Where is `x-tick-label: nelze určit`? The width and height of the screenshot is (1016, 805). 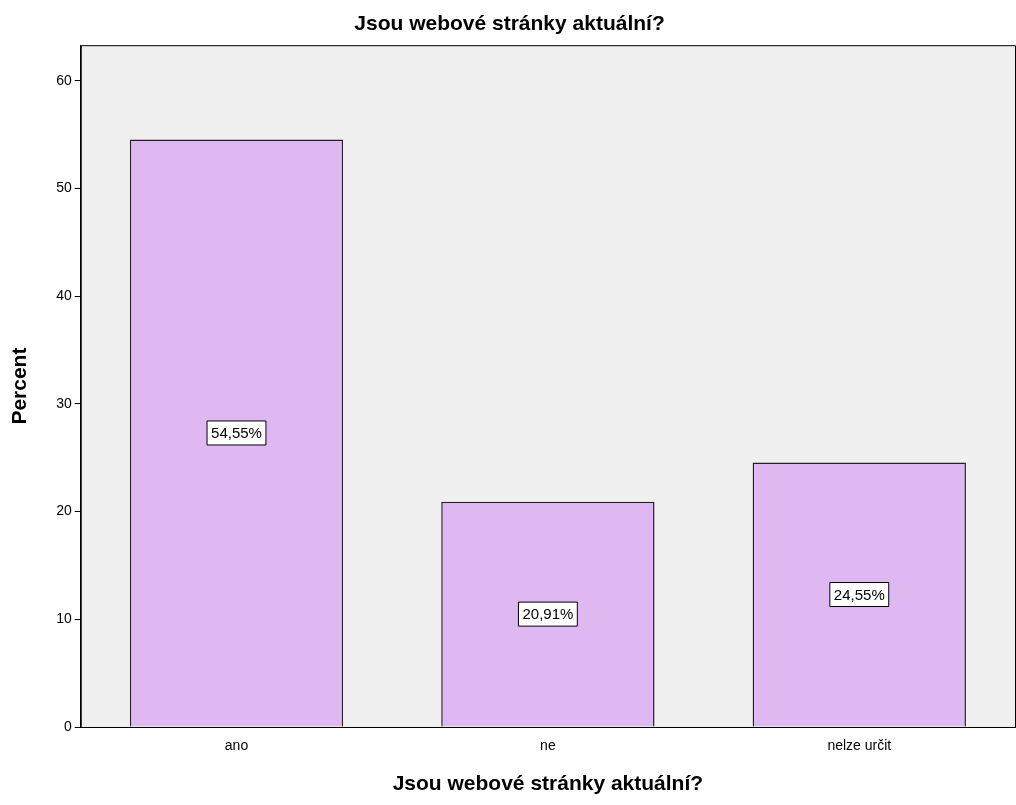
x-tick-label: nelze určit is located at coordinates (859, 745).